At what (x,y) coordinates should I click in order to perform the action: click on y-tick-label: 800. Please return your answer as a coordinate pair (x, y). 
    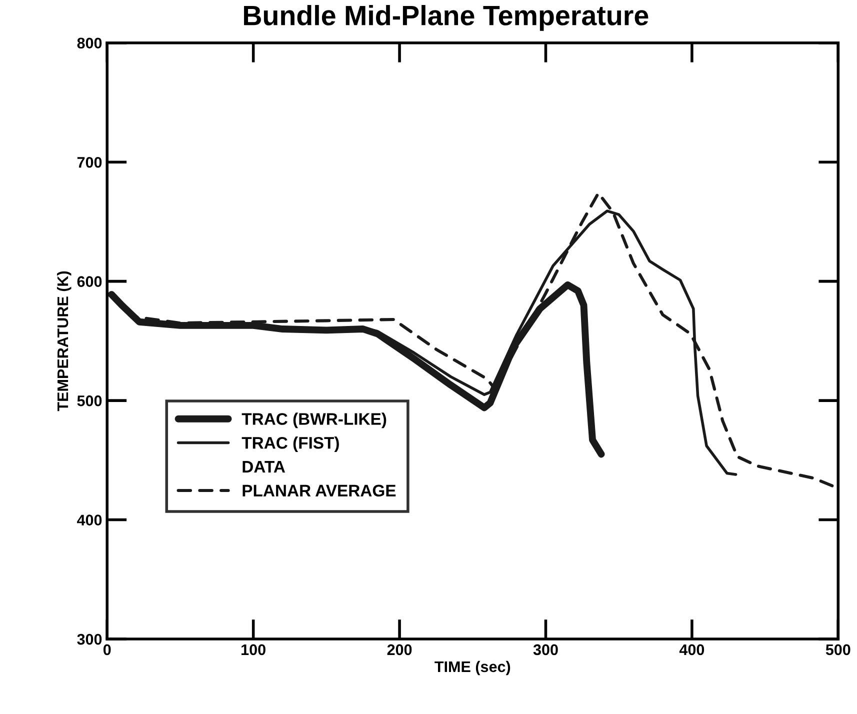
    Looking at the image, I should click on (89, 43).